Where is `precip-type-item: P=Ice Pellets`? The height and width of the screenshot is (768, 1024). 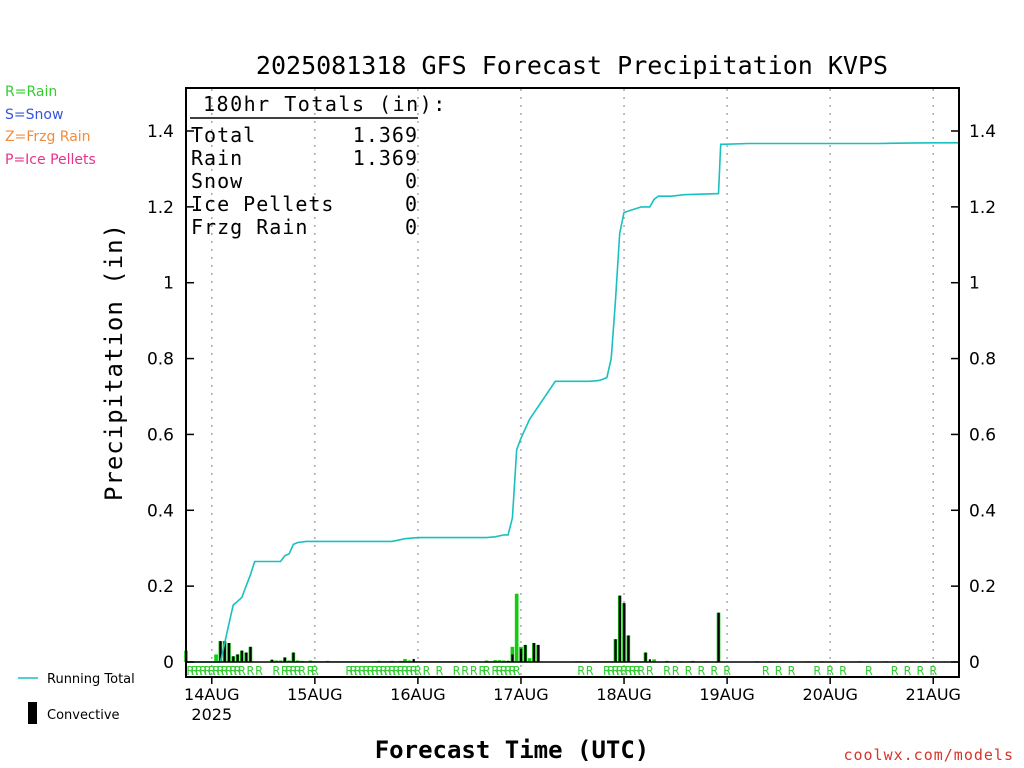
precip-type-item: P=Ice Pellets is located at coordinates (50, 159).